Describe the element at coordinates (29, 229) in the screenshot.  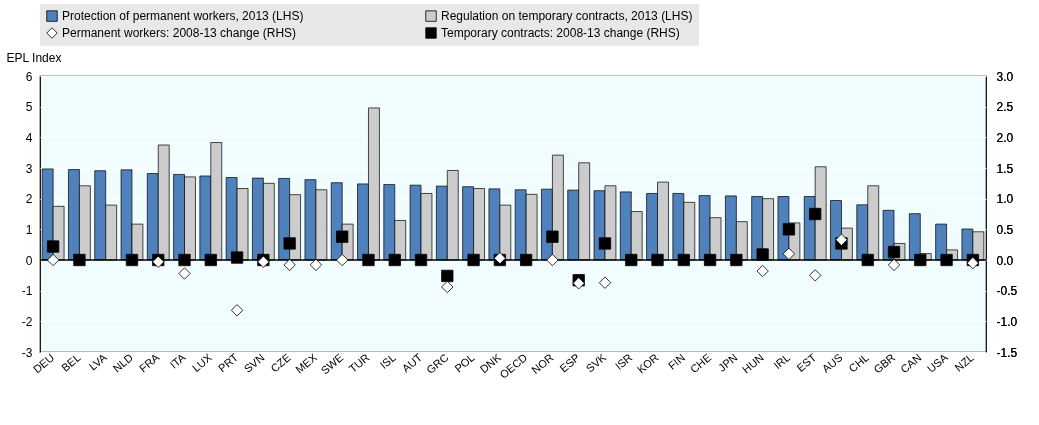
I see `y-tick-label: 1` at that location.